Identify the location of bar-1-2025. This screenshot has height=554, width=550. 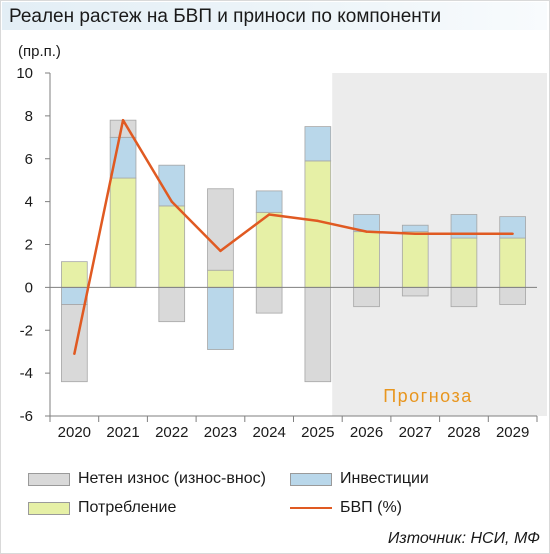
(318, 144).